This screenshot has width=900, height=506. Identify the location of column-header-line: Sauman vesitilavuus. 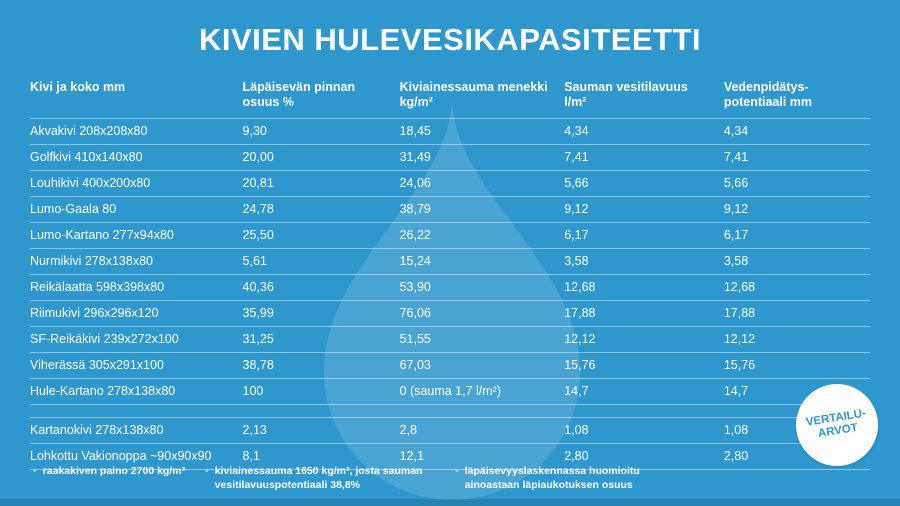
(626, 87).